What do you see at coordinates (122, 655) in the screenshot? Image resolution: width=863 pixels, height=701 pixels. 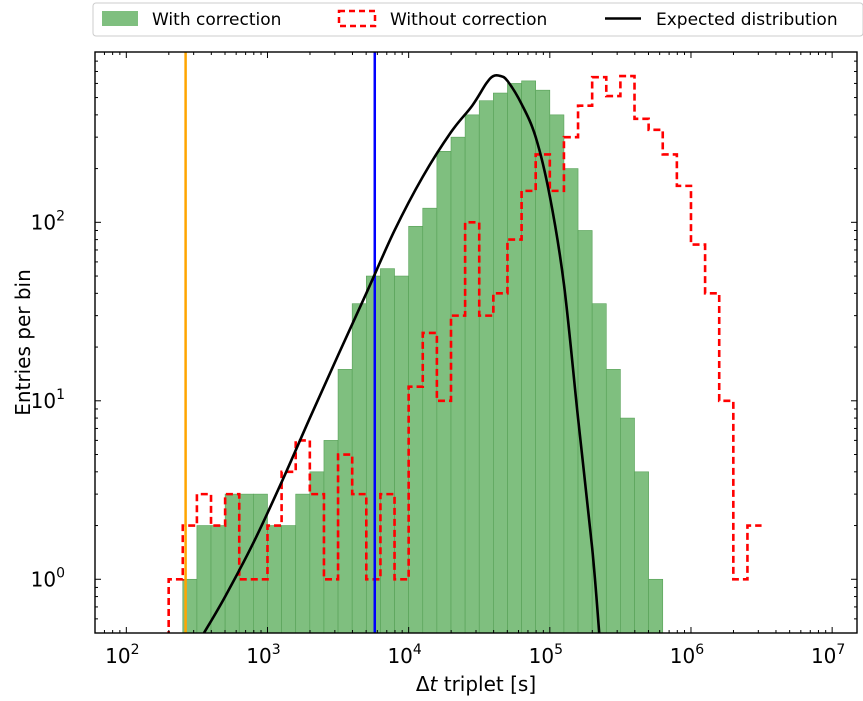 I see `x-tick-label: 10²` at bounding box center [122, 655].